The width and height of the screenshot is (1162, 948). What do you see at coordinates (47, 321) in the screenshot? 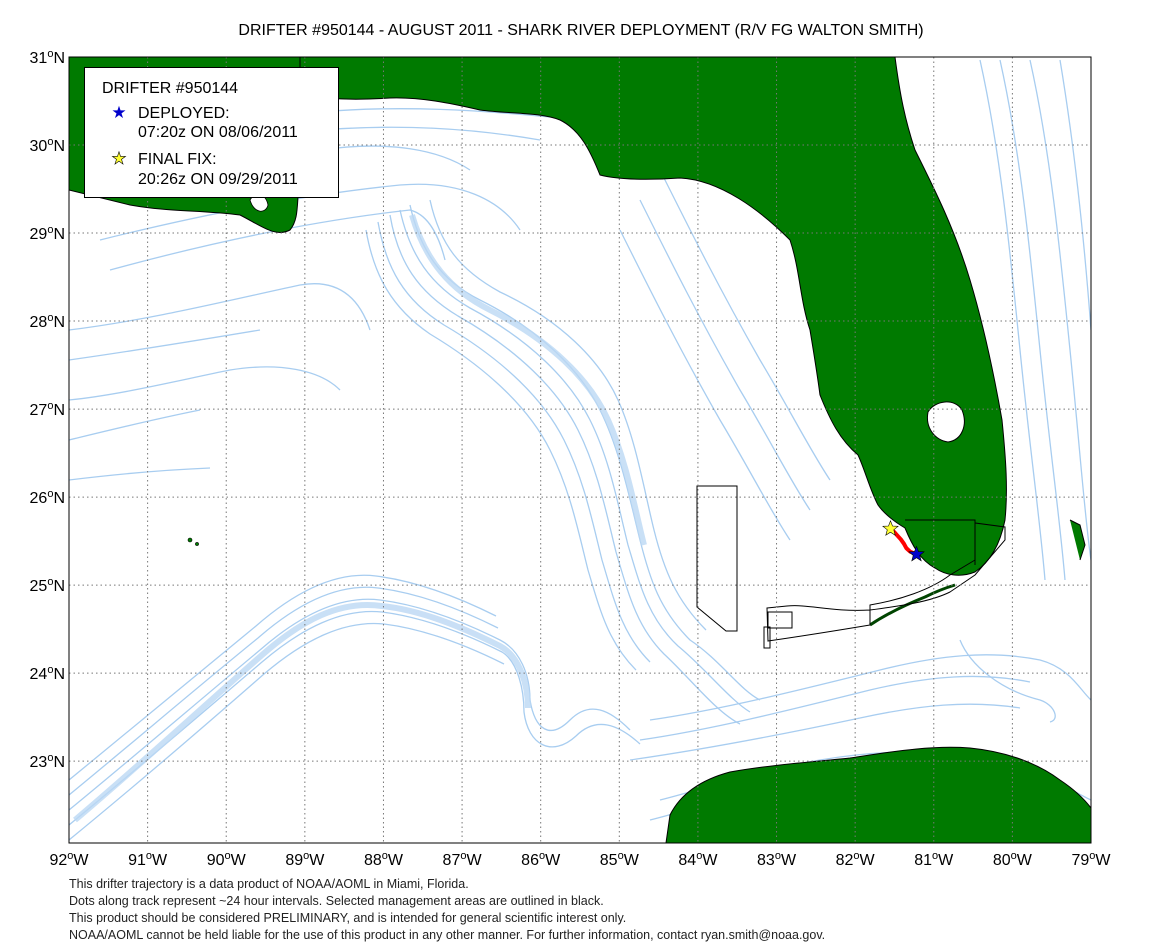
I see `lat-tick-label: 28oN` at bounding box center [47, 321].